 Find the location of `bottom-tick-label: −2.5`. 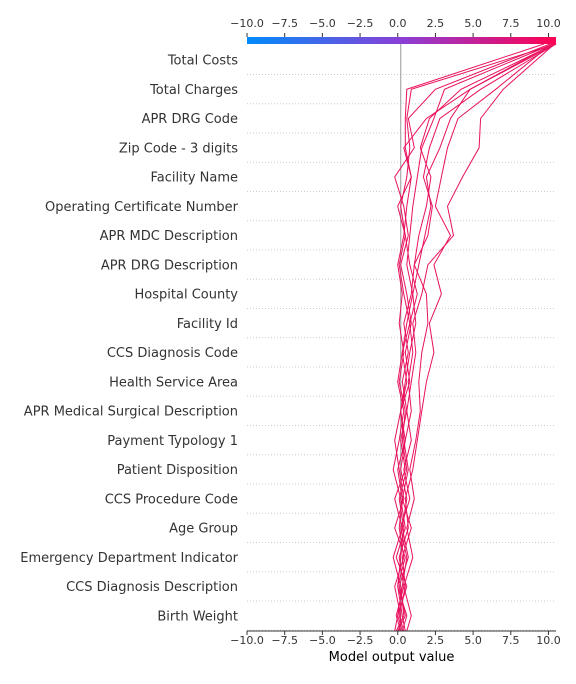

bottom-tick-label: −2.5 is located at coordinates (360, 640).